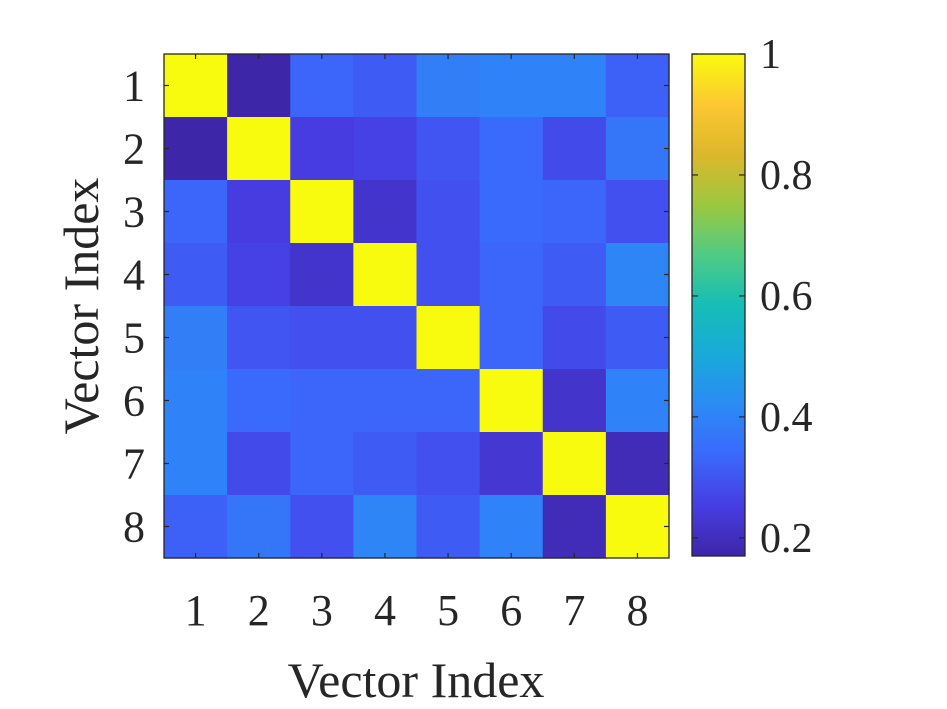 This screenshot has width=947, height=709. What do you see at coordinates (385, 610) in the screenshot?
I see `x-tick-label-4: 4` at bounding box center [385, 610].